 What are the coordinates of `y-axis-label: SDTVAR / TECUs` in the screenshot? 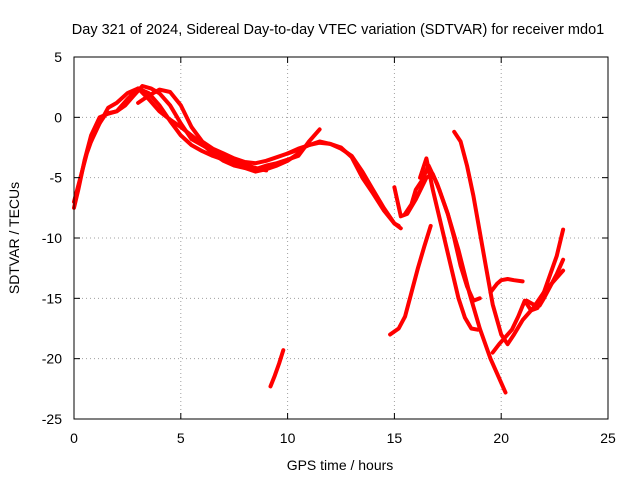 It's located at (14, 238).